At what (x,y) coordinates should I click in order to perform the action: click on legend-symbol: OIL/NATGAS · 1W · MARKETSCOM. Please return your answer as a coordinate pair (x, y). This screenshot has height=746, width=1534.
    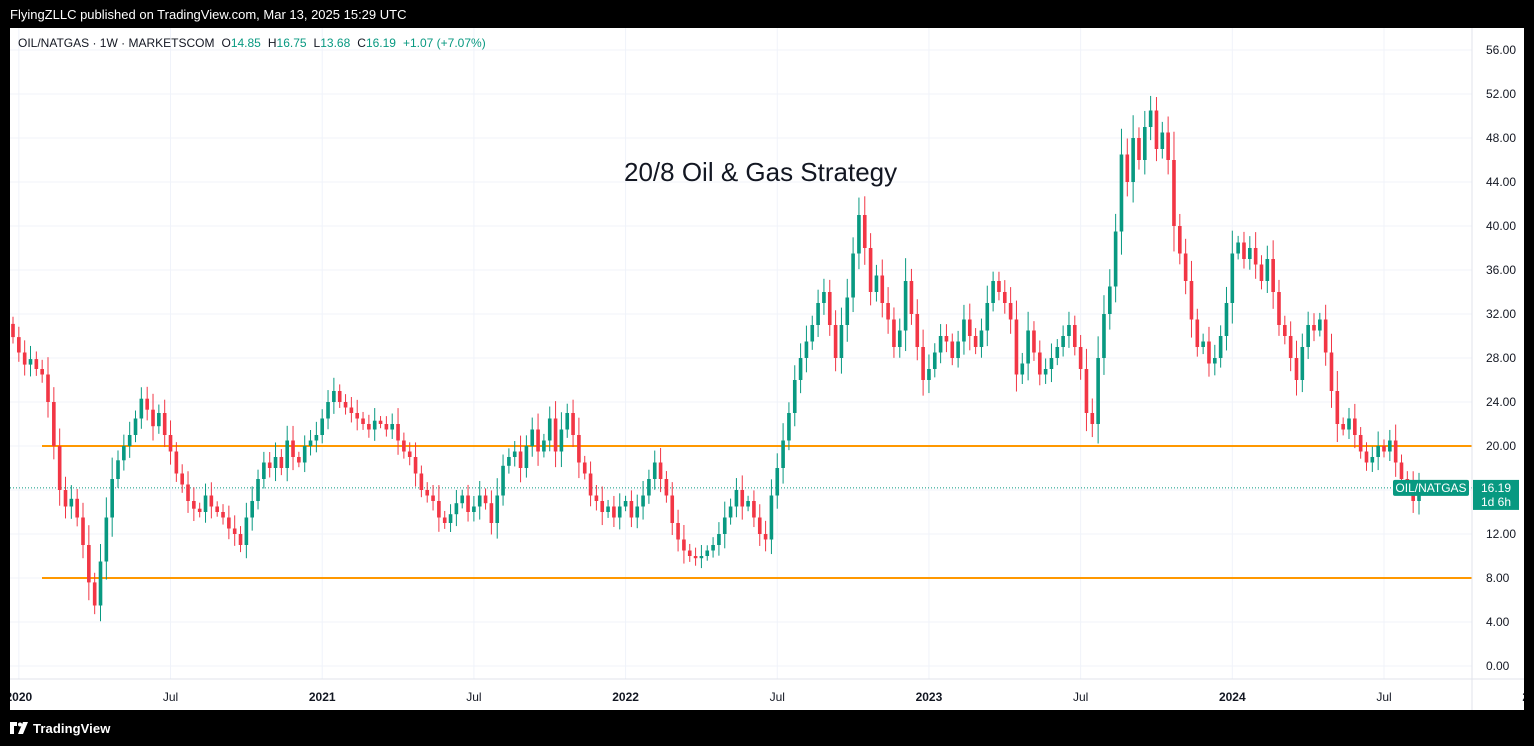
    Looking at the image, I should click on (116, 43).